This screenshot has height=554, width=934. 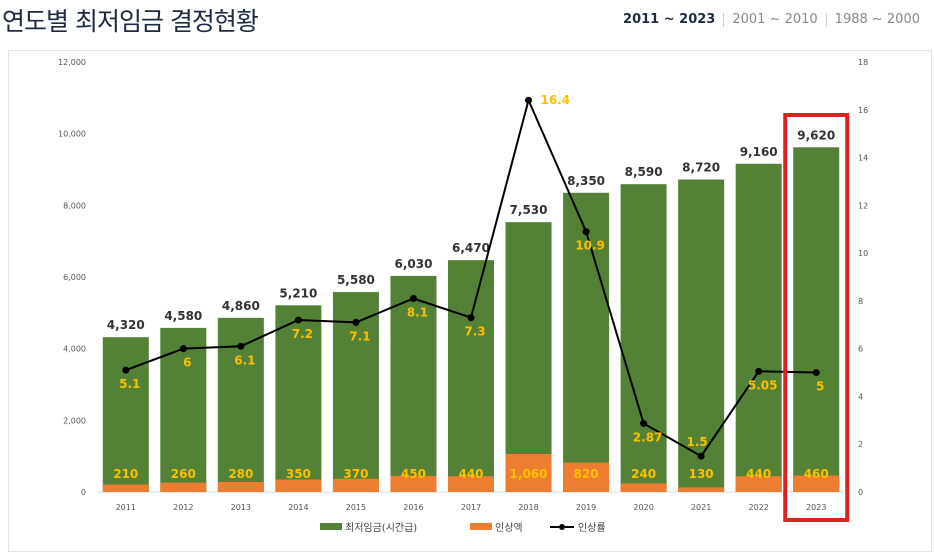 What do you see at coordinates (759, 152) in the screenshot?
I see `wage-label: 9,160` at bounding box center [759, 152].